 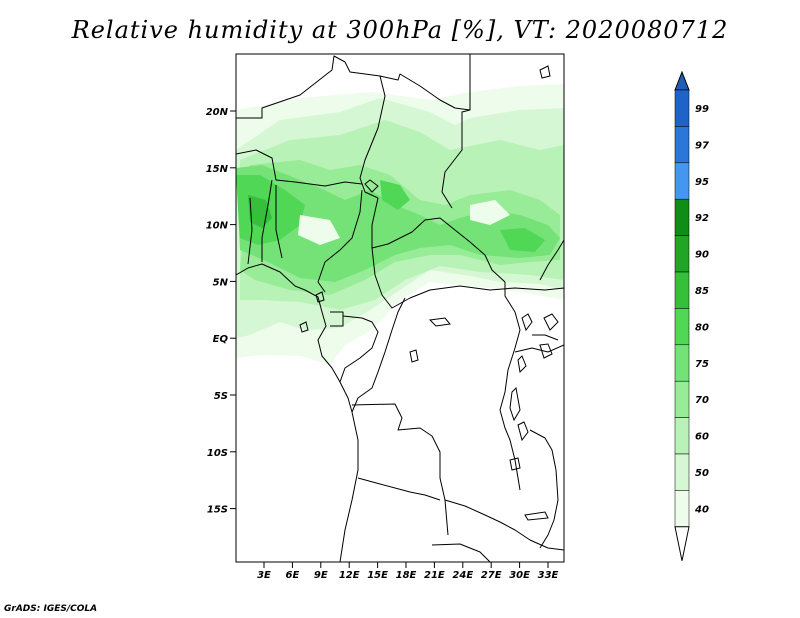 I want to click on lon-label: 33E, so click(x=548, y=575).